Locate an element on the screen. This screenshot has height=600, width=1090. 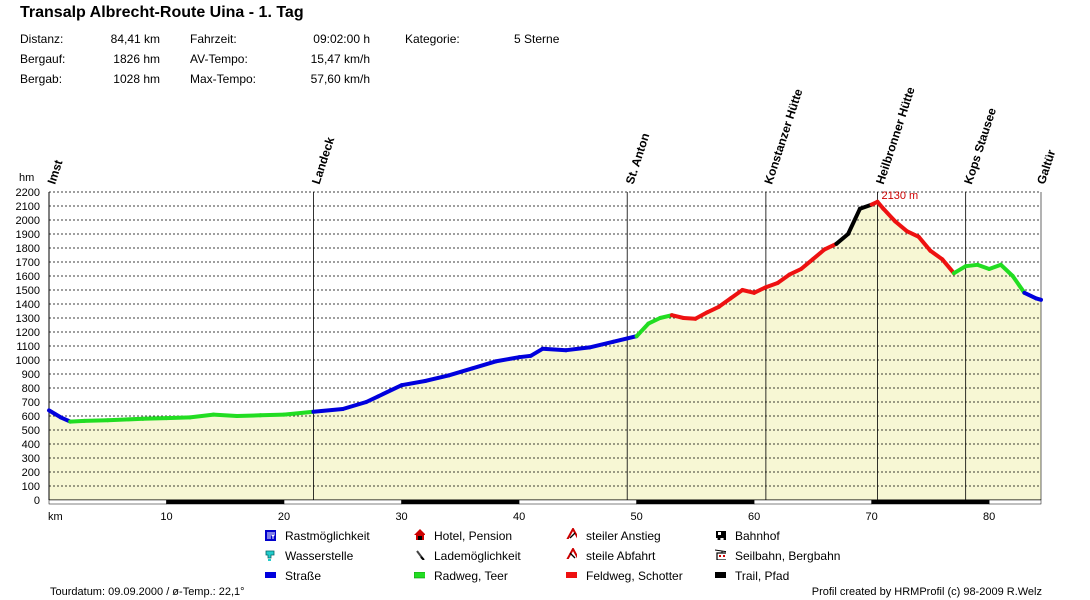
waypoint-label: Landeck is located at coordinates (323, 160).